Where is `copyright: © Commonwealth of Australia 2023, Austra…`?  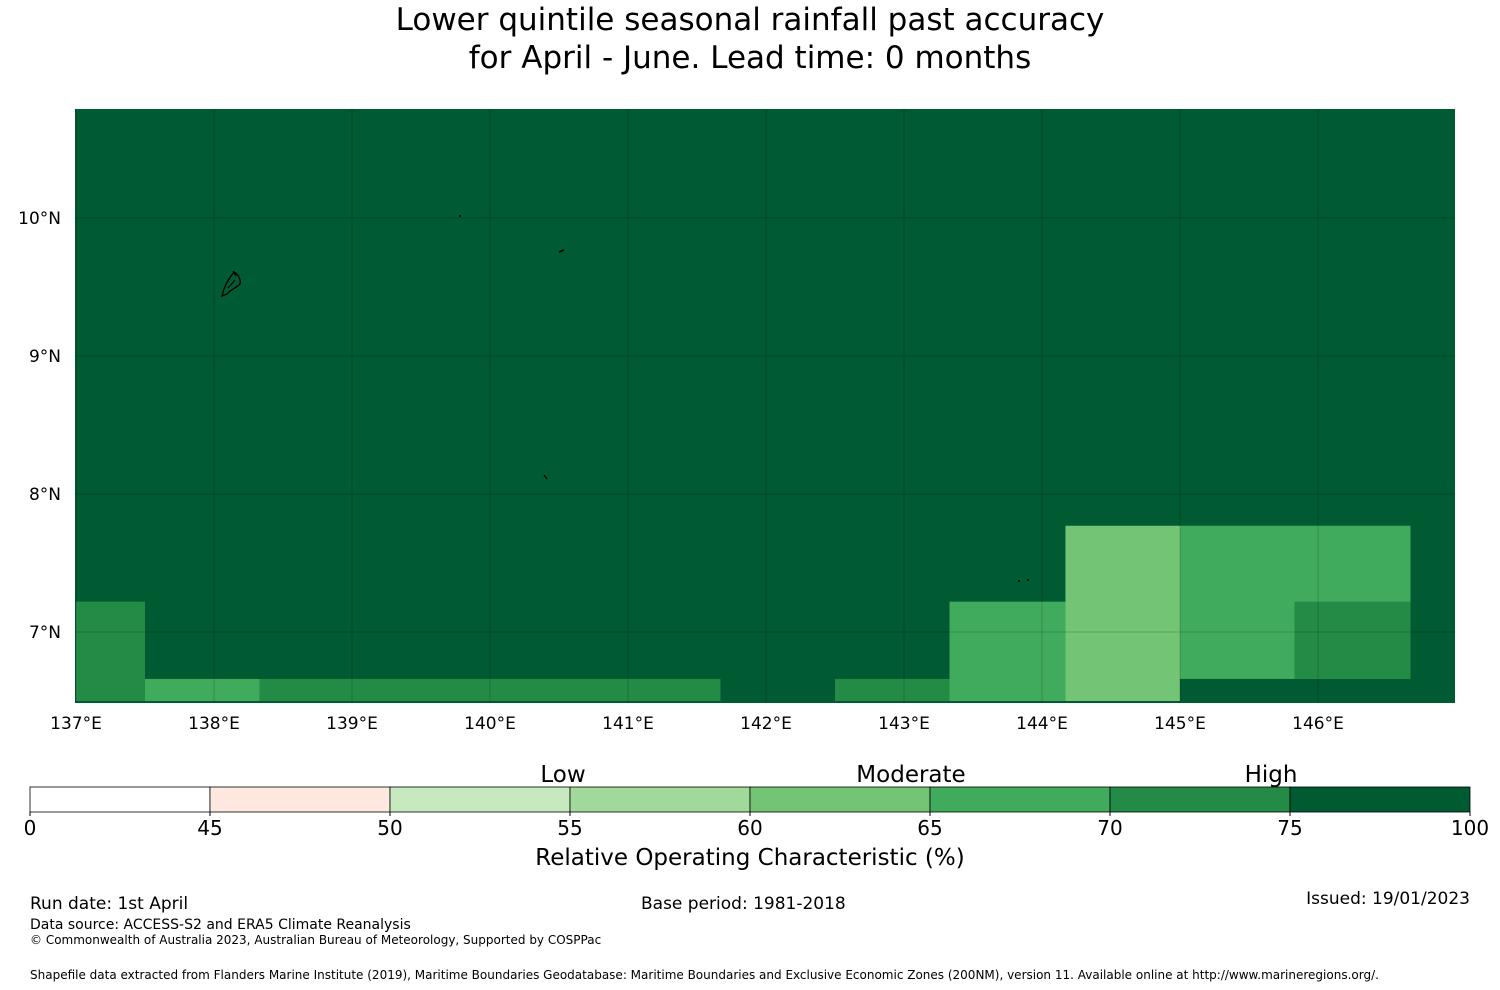
copyright: © Commonwealth of Australia 2023, Austra… is located at coordinates (316, 940).